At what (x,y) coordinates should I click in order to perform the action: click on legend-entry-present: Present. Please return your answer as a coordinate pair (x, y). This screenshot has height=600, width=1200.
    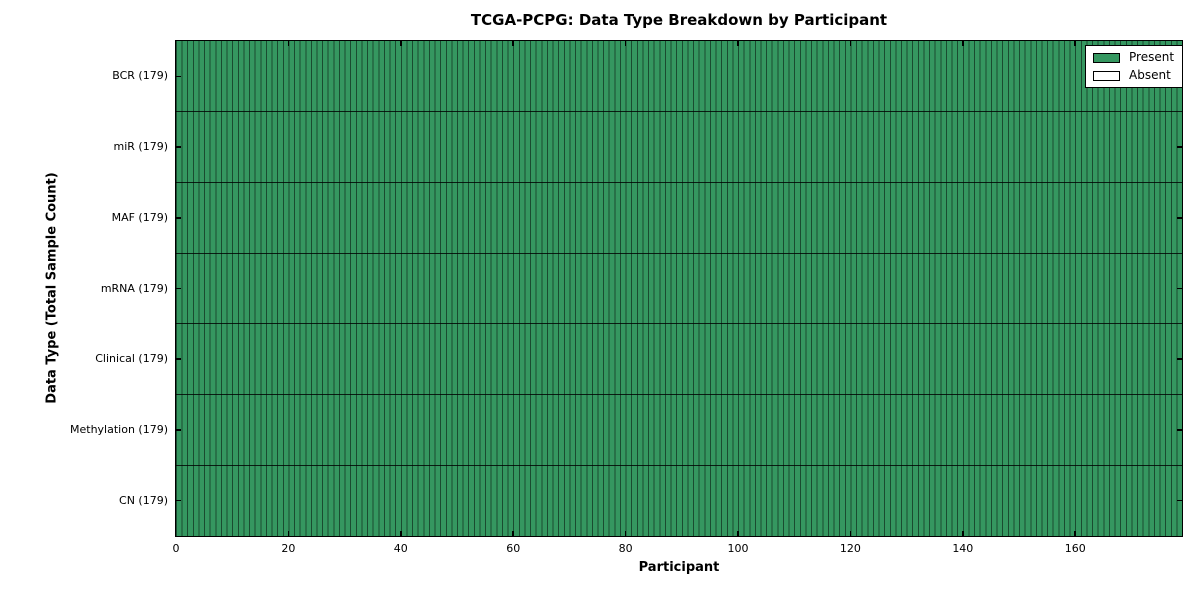
    Looking at the image, I should click on (1133, 57).